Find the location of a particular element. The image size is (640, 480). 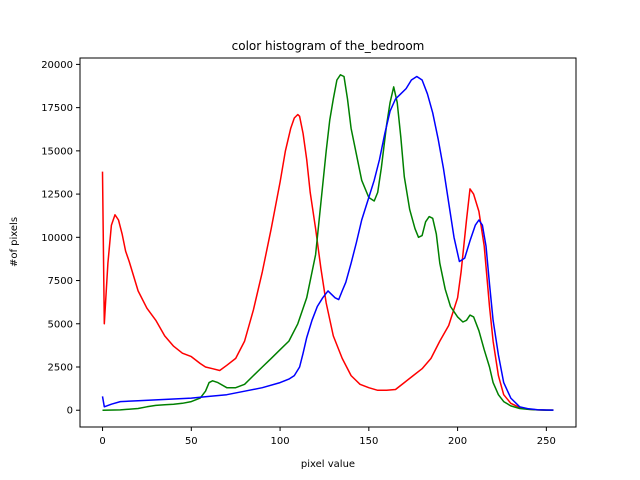

x-tick-label: 250 is located at coordinates (546, 441).